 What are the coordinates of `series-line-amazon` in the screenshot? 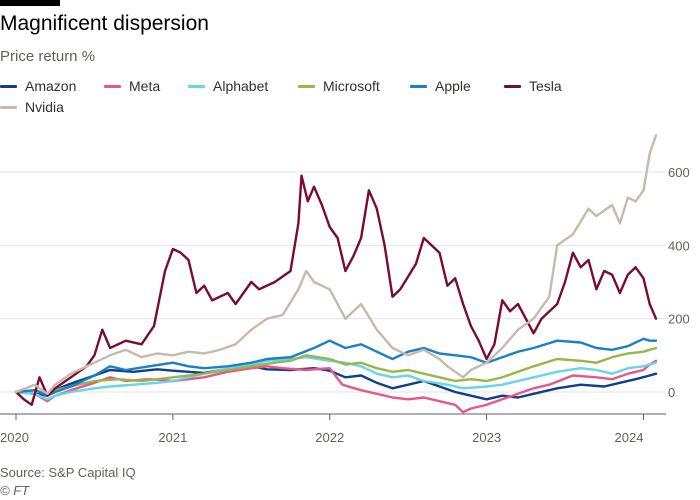 It's located at (336, 383).